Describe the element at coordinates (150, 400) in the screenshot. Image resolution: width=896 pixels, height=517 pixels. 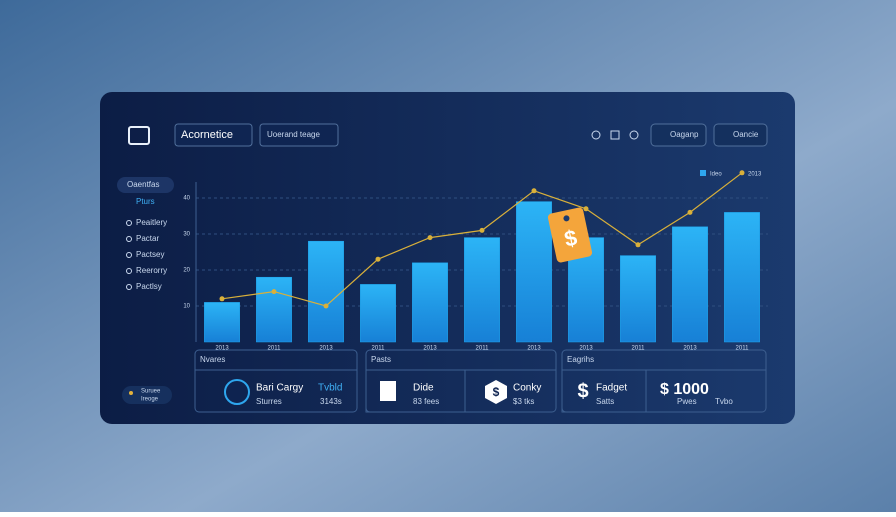
I see `sidebar-footer: Ireoge` at that location.